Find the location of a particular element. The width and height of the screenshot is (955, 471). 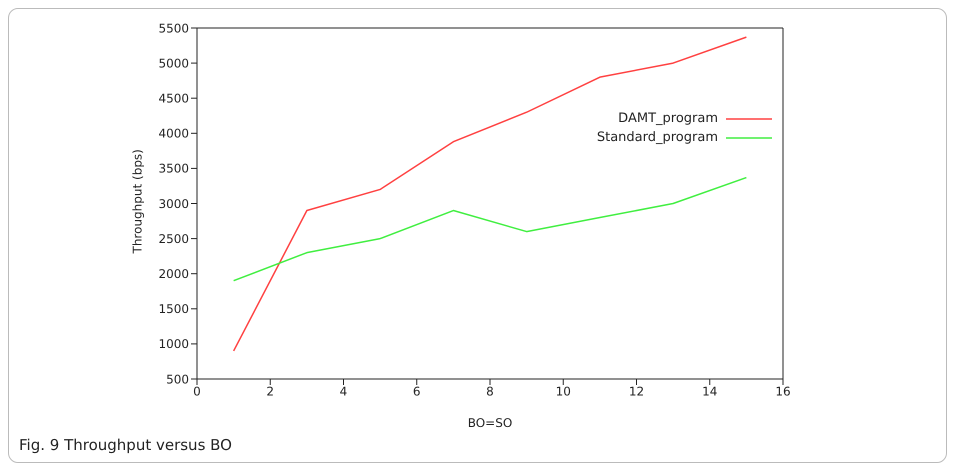

y-tick-label: 5500 is located at coordinates (173, 28).